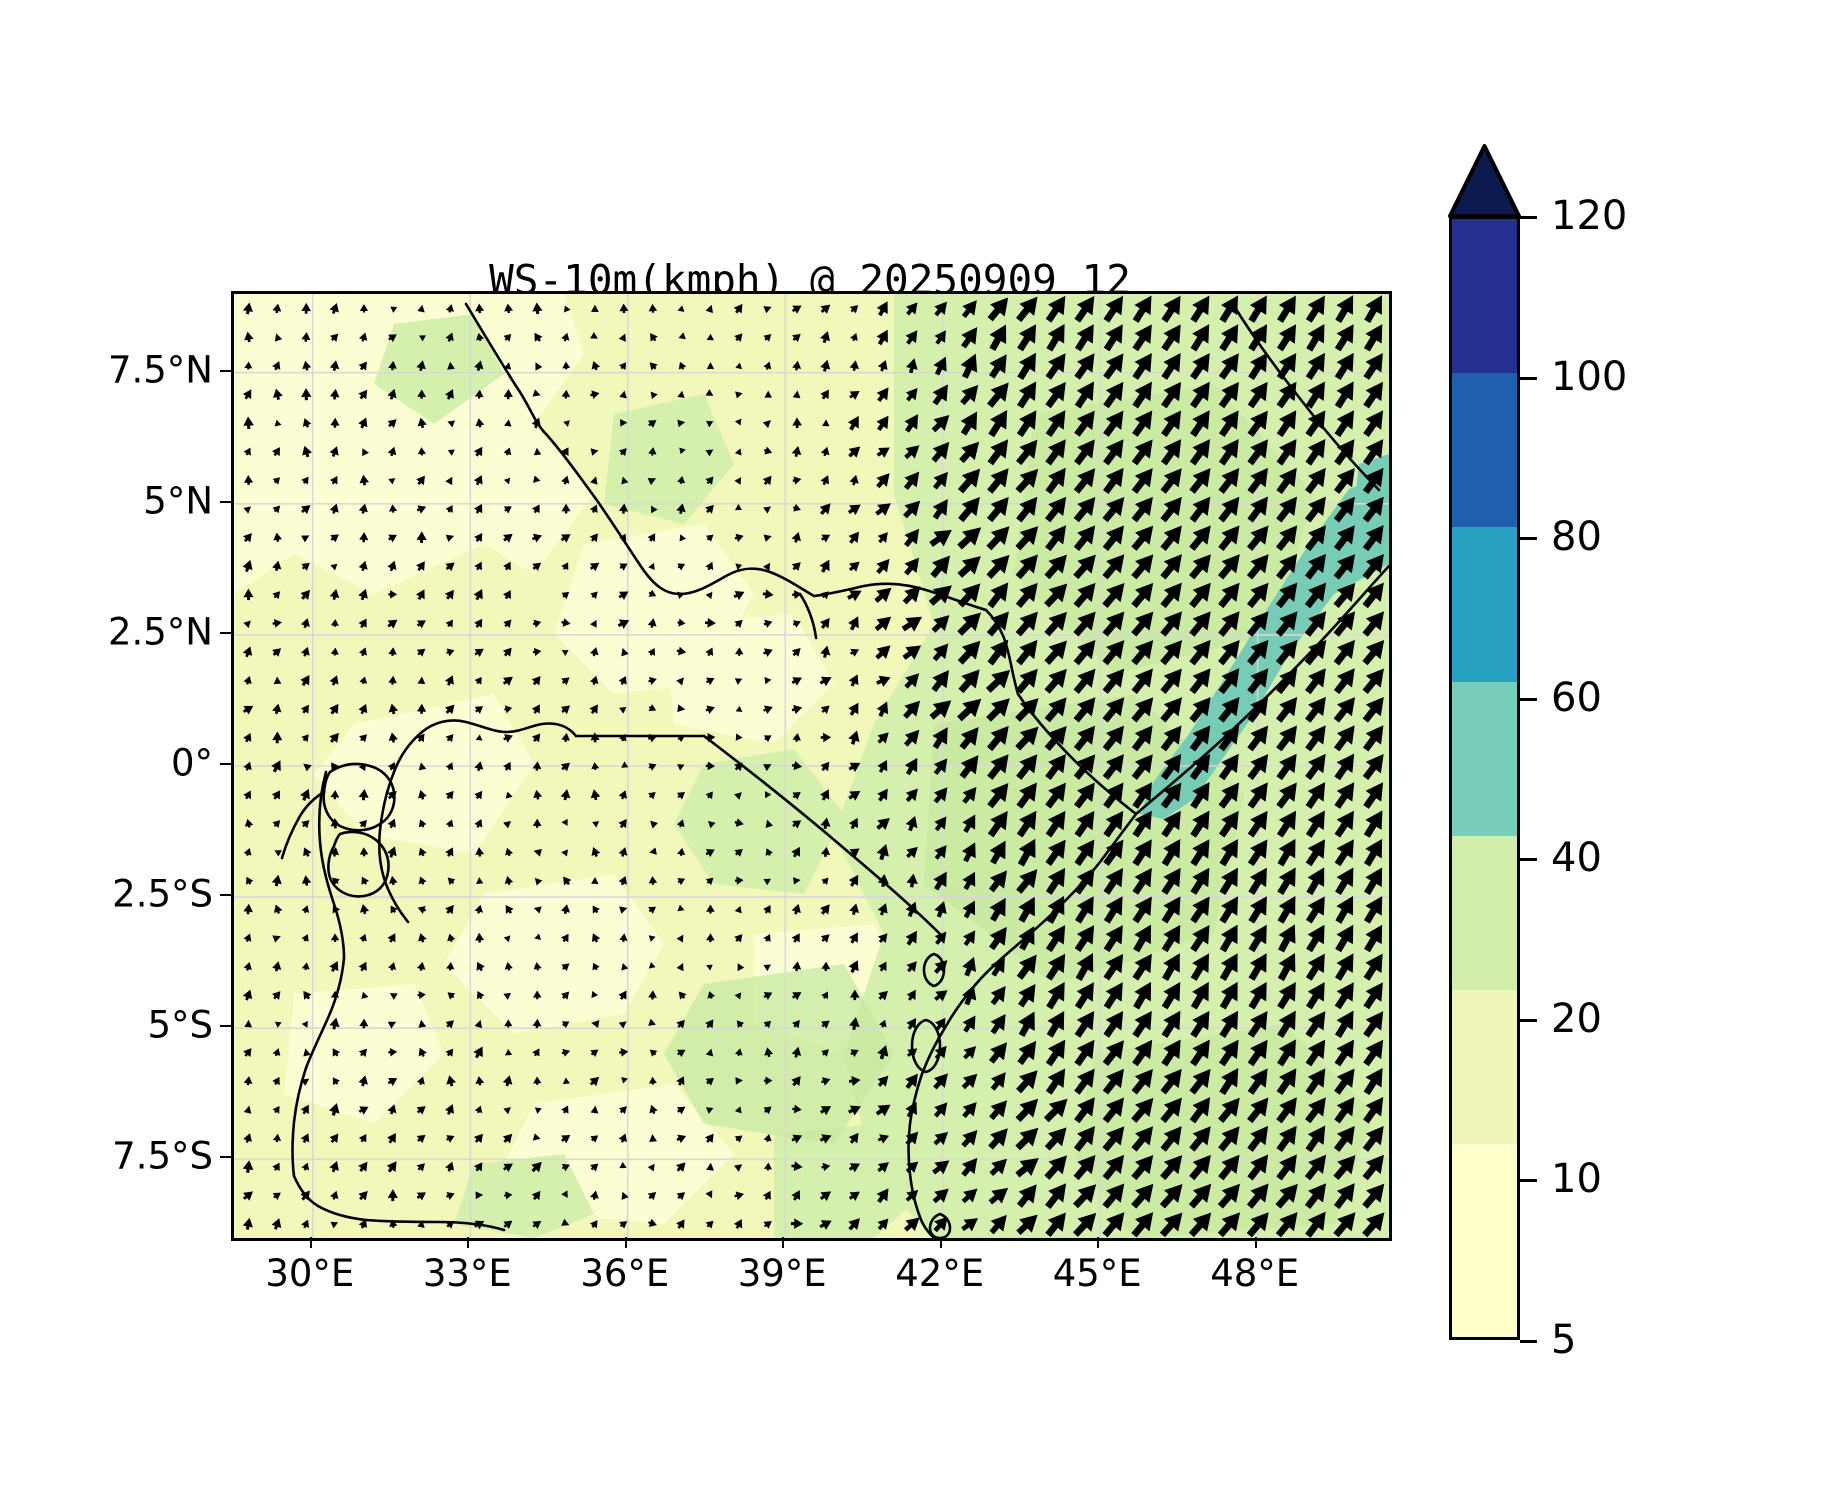  What do you see at coordinates (1576, 1179) in the screenshot?
I see `colorbar-tick-label-10: 10` at bounding box center [1576, 1179].